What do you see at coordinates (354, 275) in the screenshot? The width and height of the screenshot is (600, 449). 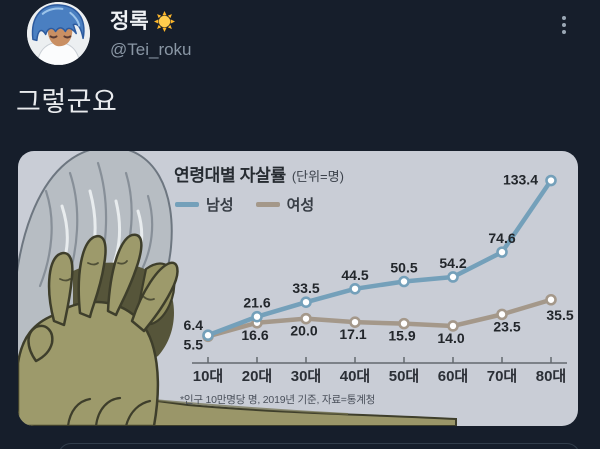 I see `svg-text: 44.5` at bounding box center [354, 275].